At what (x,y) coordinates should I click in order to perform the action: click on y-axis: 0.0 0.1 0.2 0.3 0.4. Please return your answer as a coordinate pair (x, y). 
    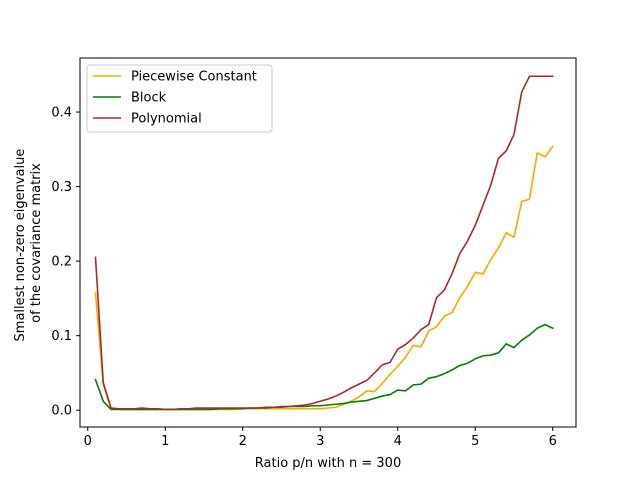
    Looking at the image, I should click on (65, 262).